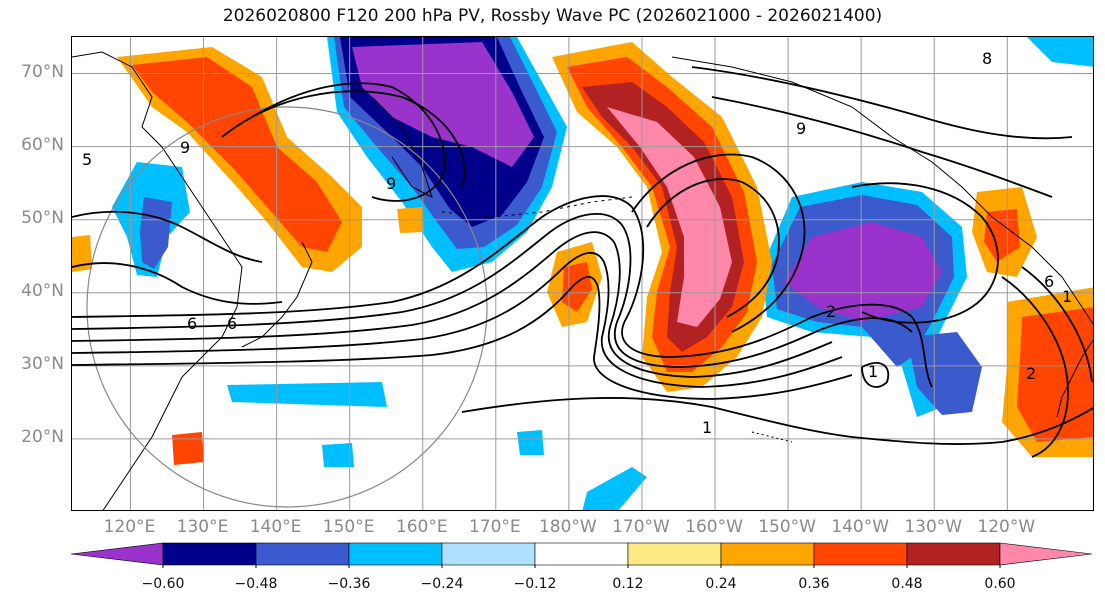 The width and height of the screenshot is (1105, 604). I want to click on anomaly-positive-siberia-core, so click(237, 154).